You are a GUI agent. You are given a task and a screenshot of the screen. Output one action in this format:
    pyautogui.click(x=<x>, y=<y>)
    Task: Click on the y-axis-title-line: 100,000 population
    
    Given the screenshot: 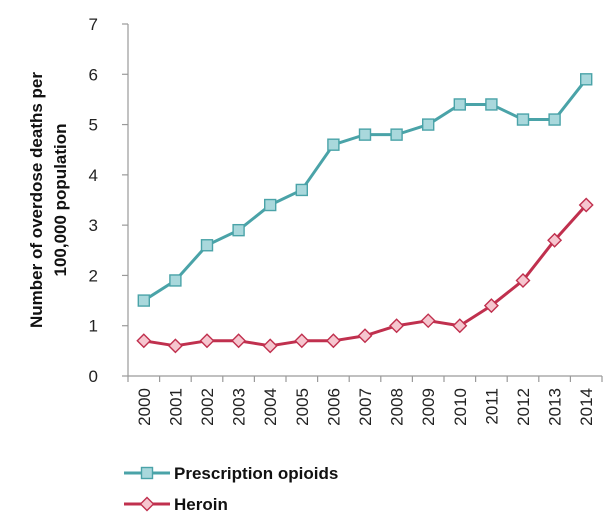 What is the action you would take?
    pyautogui.click(x=60, y=199)
    